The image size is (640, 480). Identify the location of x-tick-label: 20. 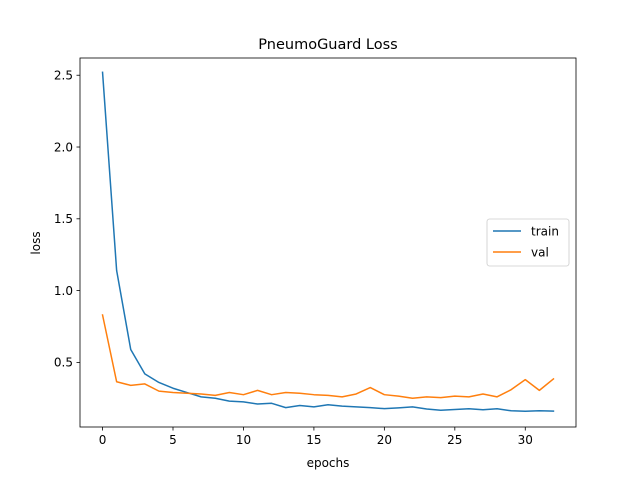
(384, 440).